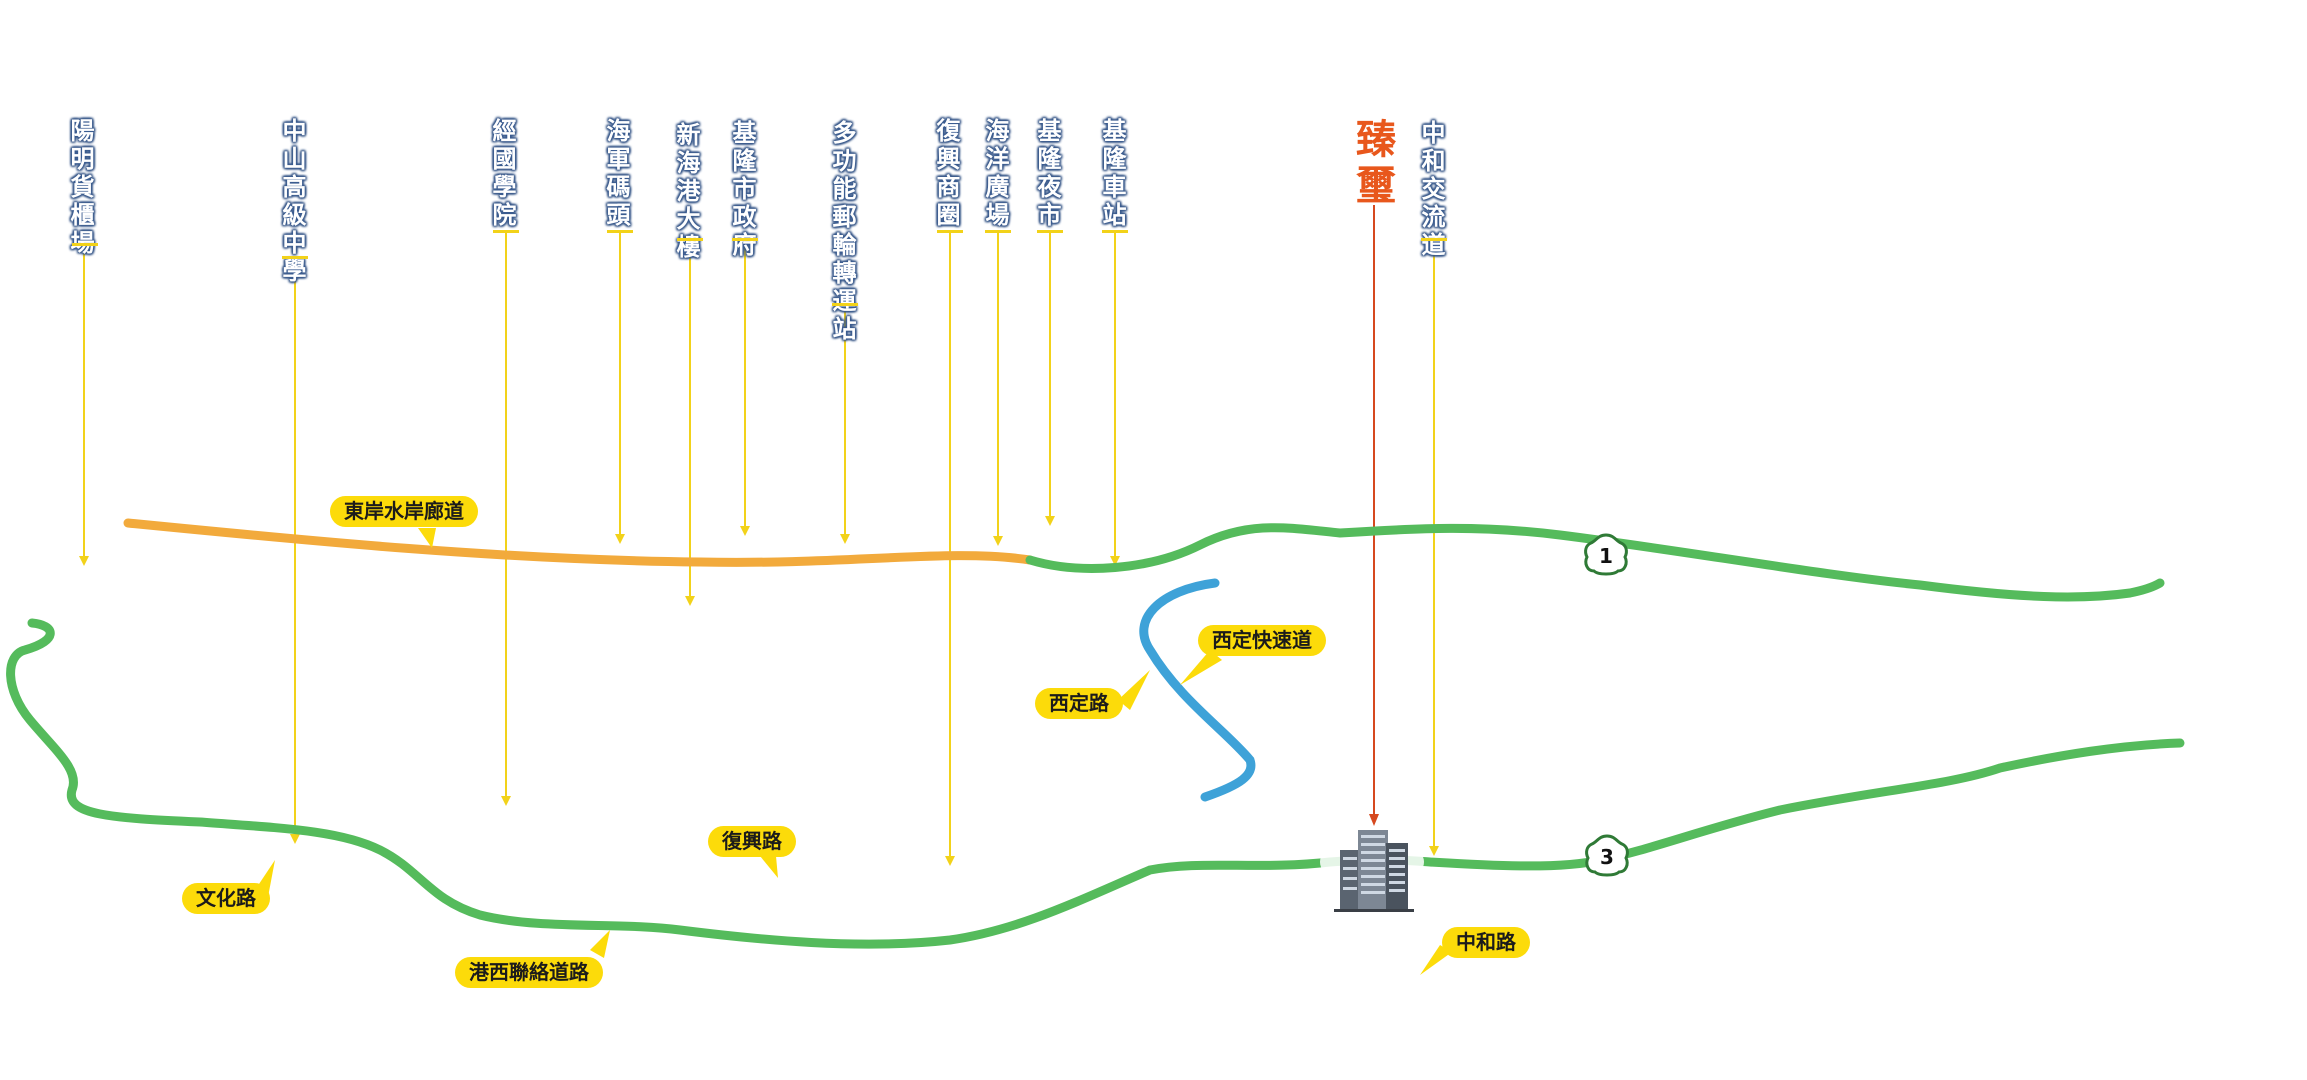 The height and width of the screenshot is (1080, 2307). Describe the element at coordinates (995, 174) in the screenshot. I see `landmark-label-ocean-plaza: 海洋廣場` at that location.